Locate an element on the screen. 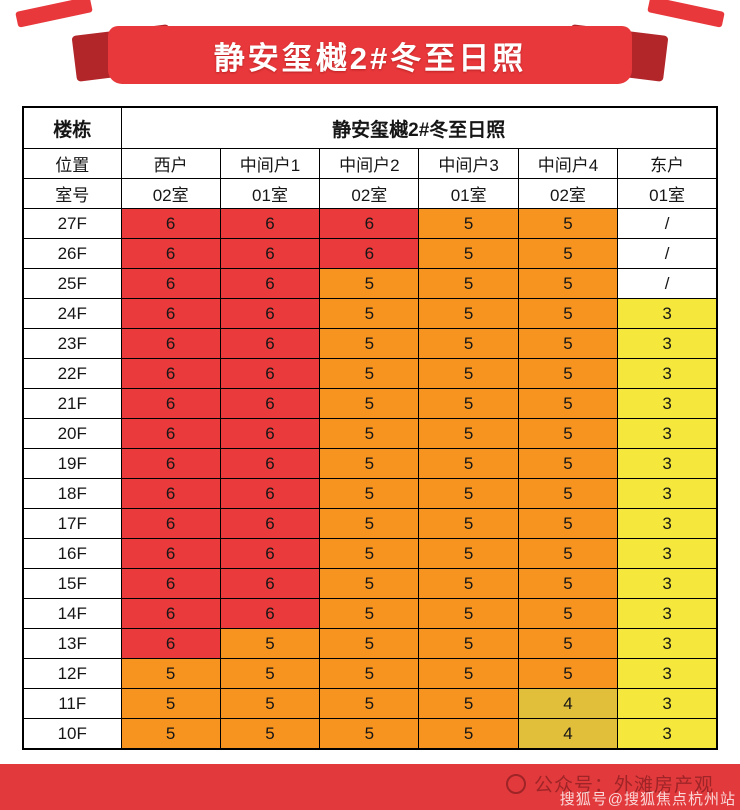 The image size is (740, 810). building-corner-label: 楼栋 is located at coordinates (72, 127).